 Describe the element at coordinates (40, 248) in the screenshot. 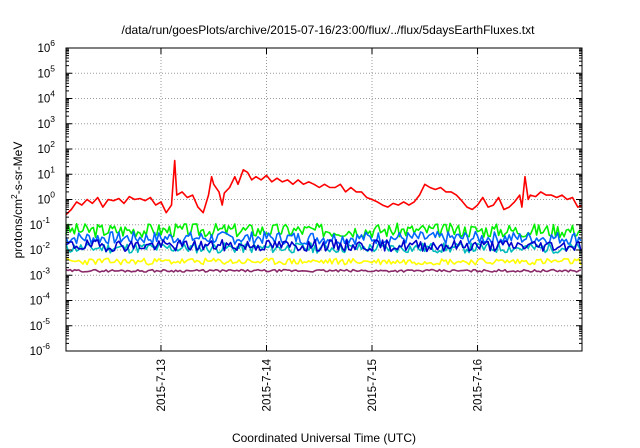

I see `y-tick-label: 10⁻²` at that location.